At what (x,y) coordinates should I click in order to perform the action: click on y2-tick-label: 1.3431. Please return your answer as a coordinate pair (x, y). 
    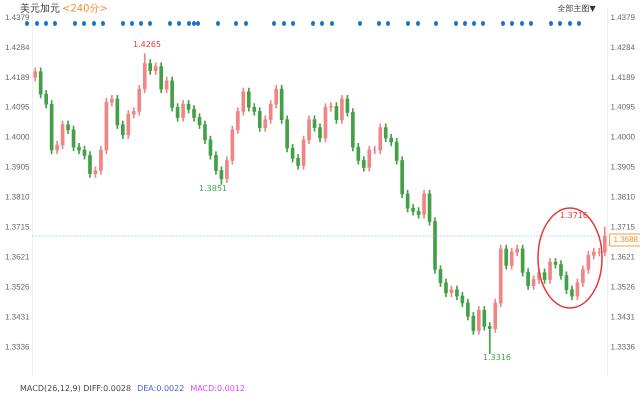
    Looking at the image, I should click on (623, 317).